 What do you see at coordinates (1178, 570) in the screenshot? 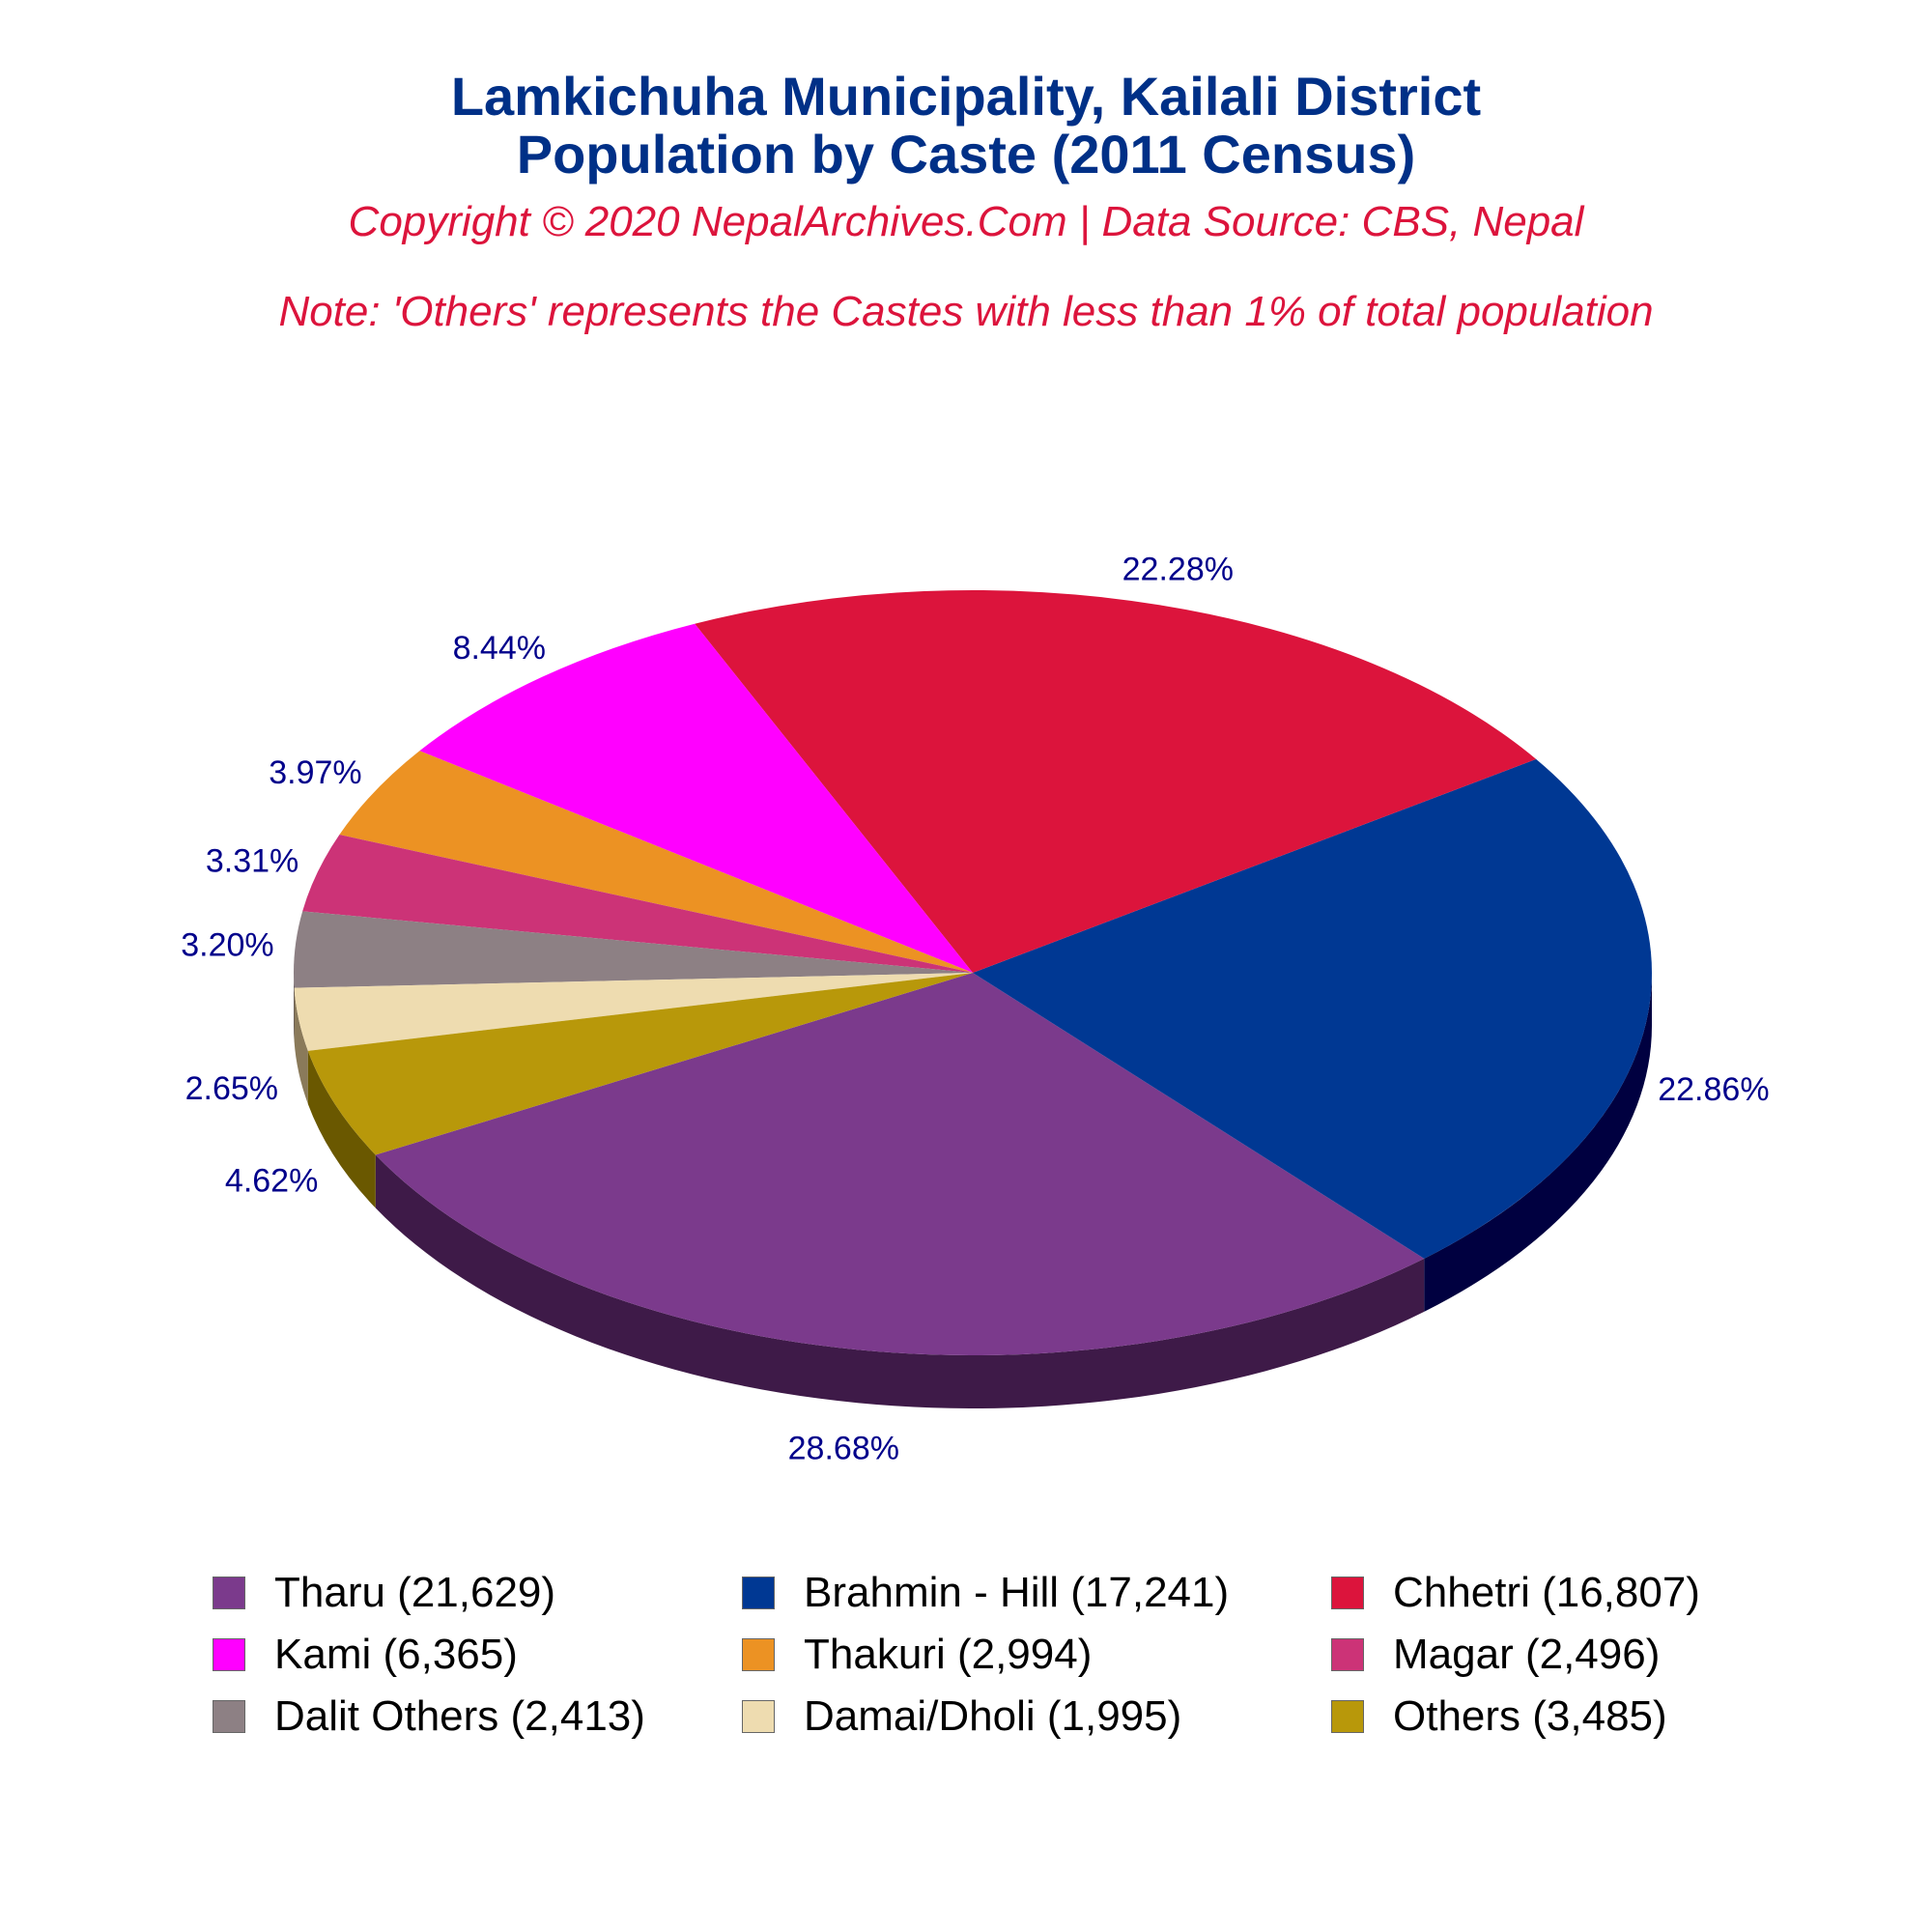
I see `percent-label-chhetri: 22.28%` at bounding box center [1178, 570].